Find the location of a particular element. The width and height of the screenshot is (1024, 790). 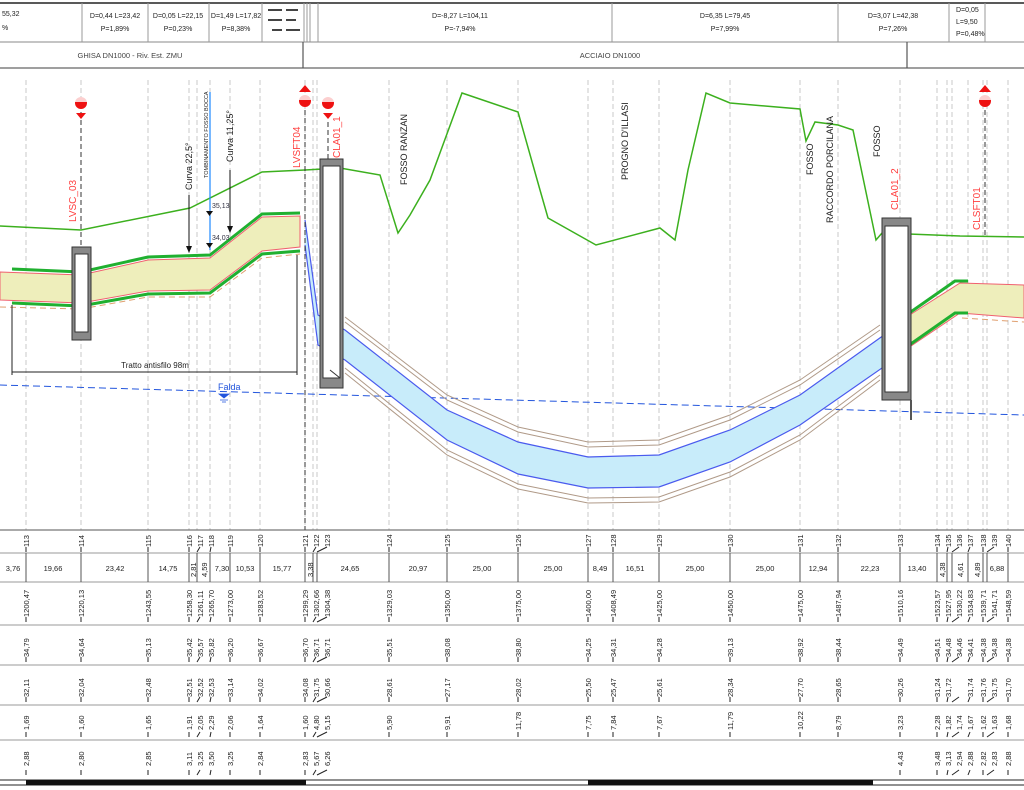

segment-p: P=-7,94% is located at coordinates (460, 29).